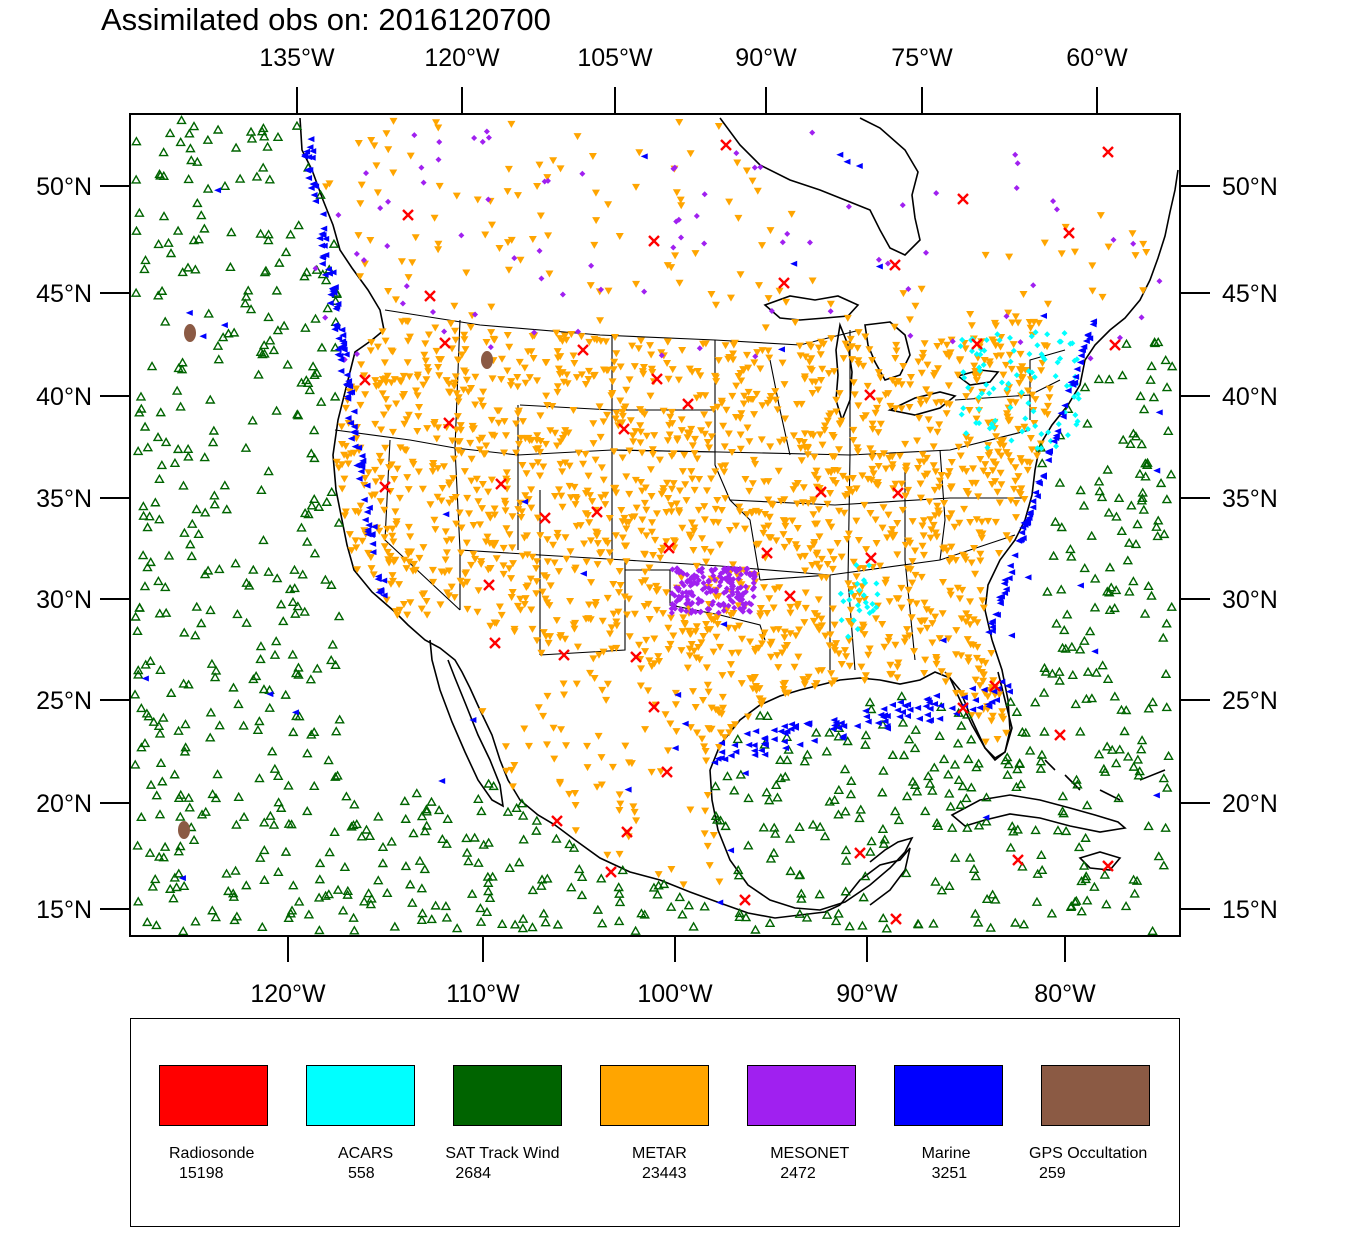 The width and height of the screenshot is (1350, 1250). What do you see at coordinates (766, 58) in the screenshot?
I see `top-lon-label: 90°W` at bounding box center [766, 58].